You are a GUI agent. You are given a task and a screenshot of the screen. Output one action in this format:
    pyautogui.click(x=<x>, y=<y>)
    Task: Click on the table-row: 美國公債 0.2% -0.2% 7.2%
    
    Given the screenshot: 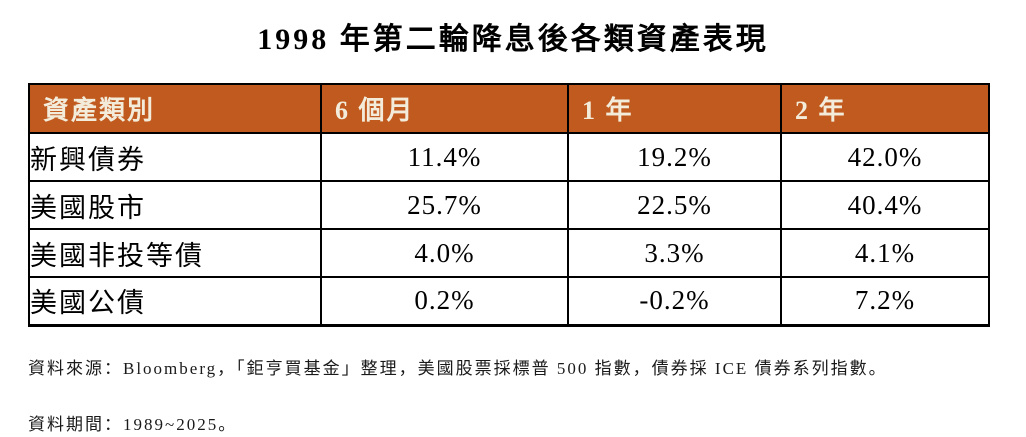 What is the action you would take?
    pyautogui.click(x=509, y=301)
    